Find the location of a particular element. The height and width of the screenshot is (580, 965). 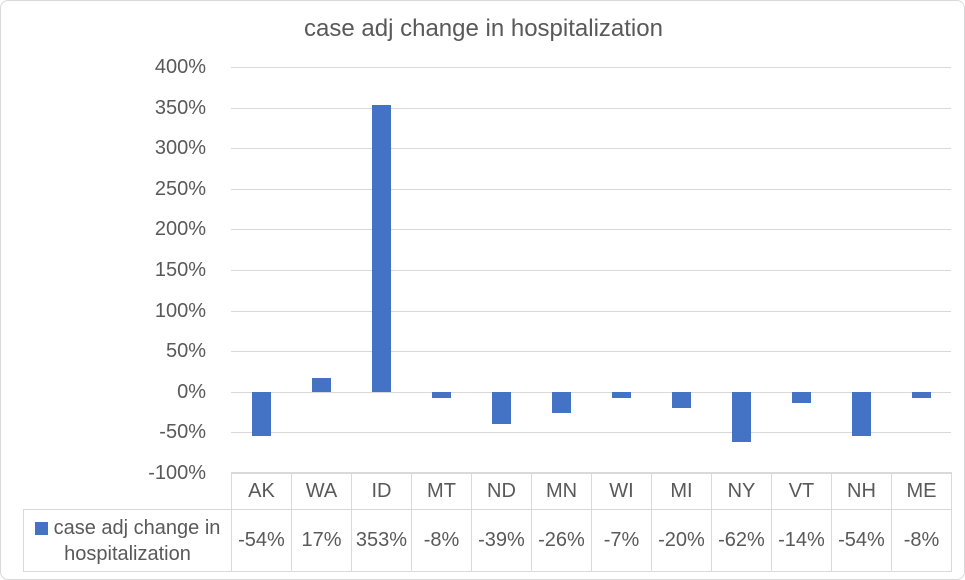

bar-mn is located at coordinates (561, 402).